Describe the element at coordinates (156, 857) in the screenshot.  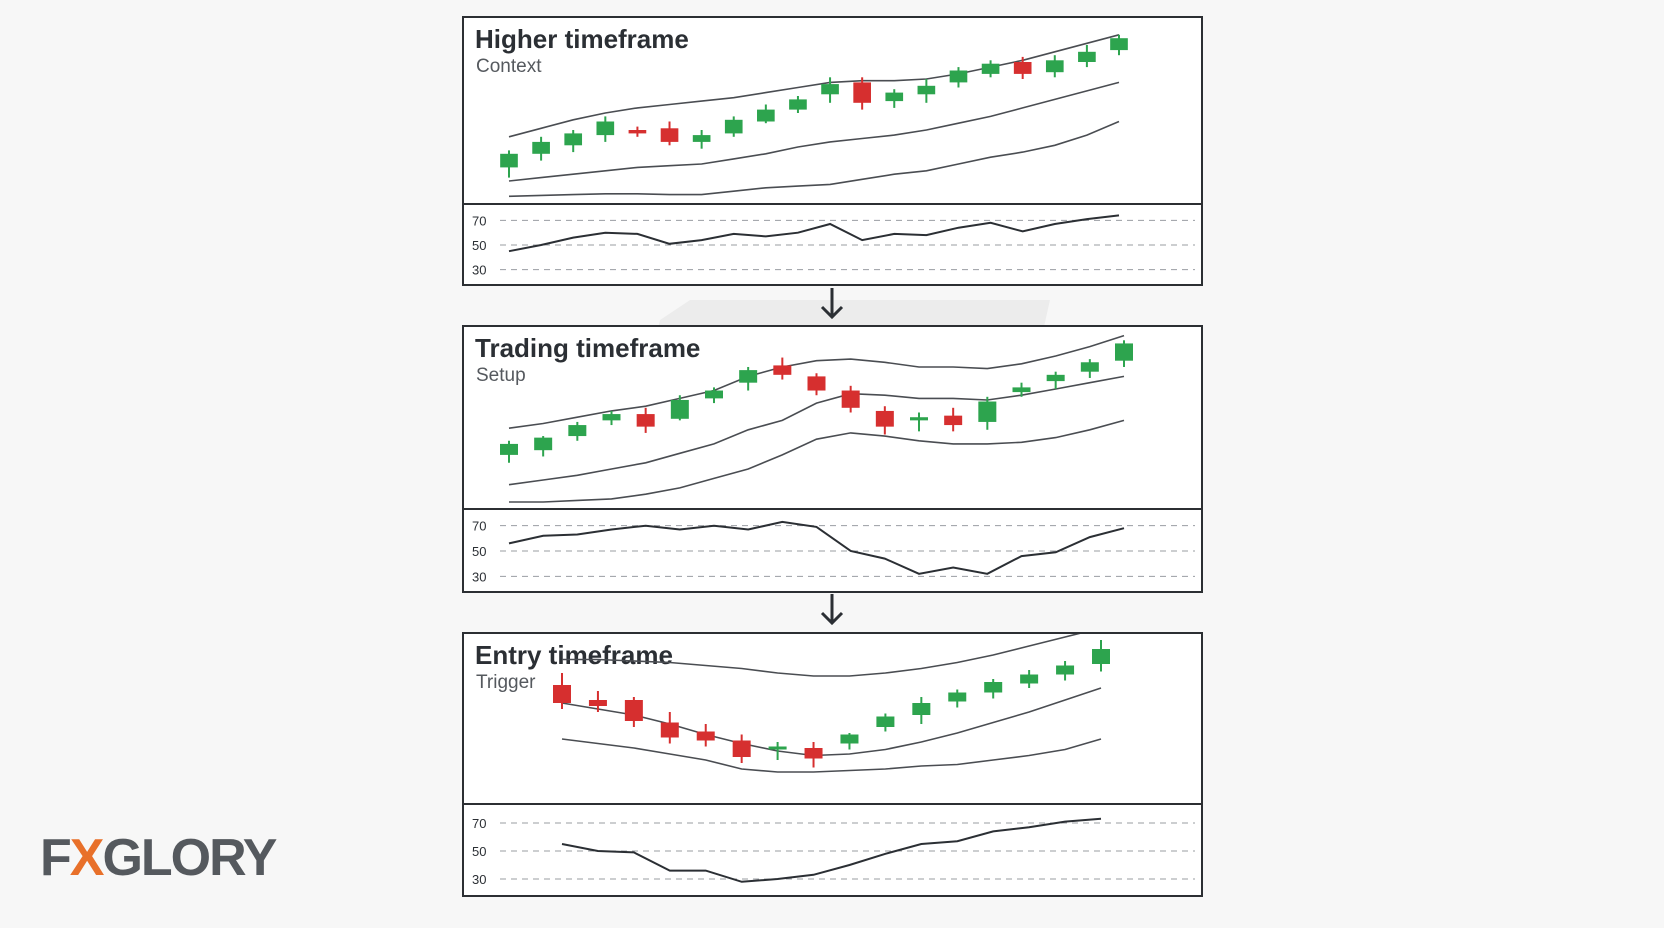
I see `logo-letter: L` at that location.